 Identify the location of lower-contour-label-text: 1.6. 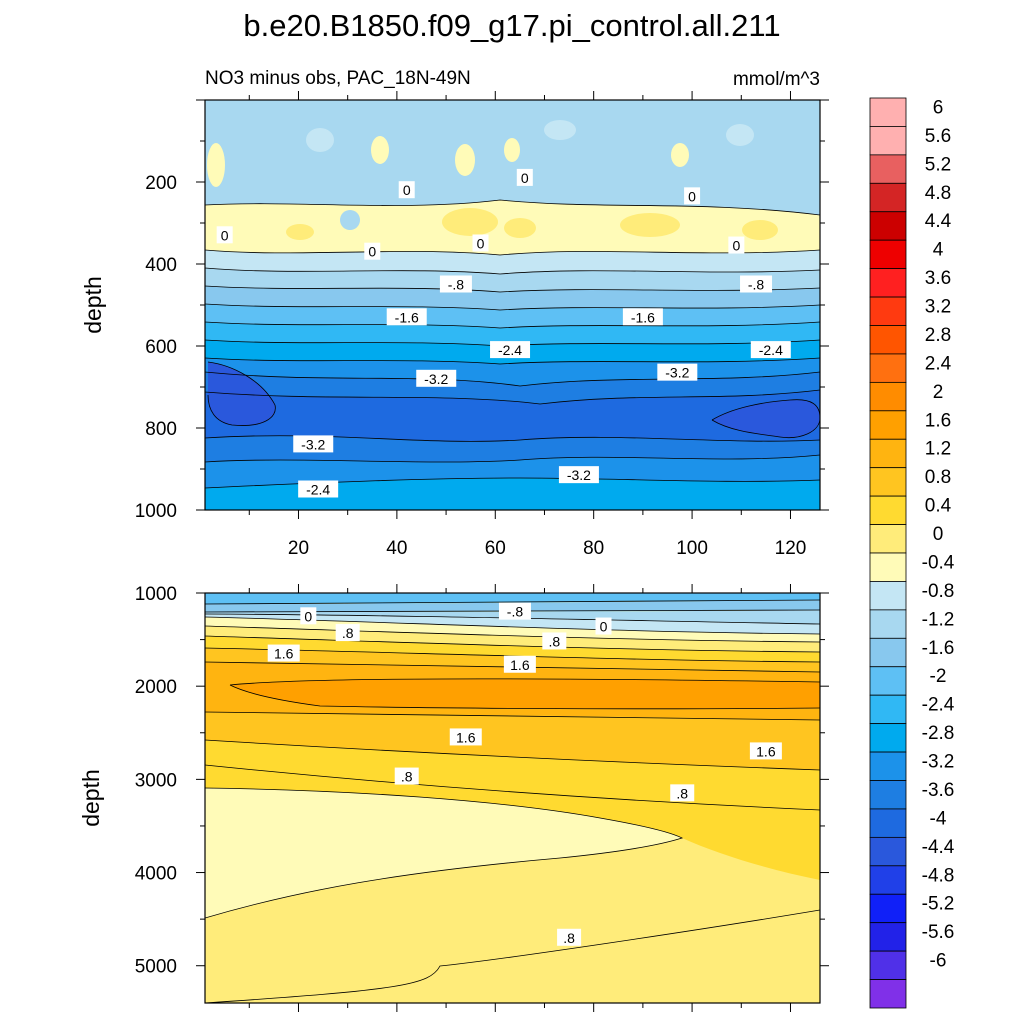
(520, 665).